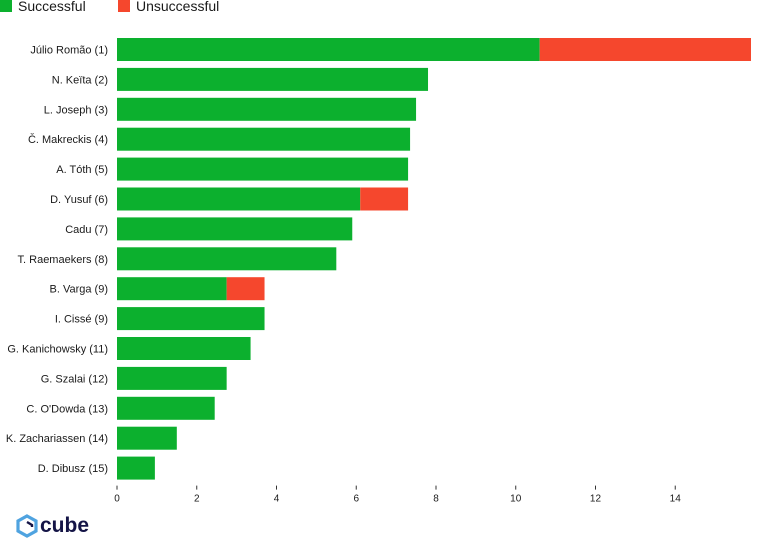 The height and width of the screenshot is (539, 769). I want to click on x-tick-label: 6, so click(356, 499).